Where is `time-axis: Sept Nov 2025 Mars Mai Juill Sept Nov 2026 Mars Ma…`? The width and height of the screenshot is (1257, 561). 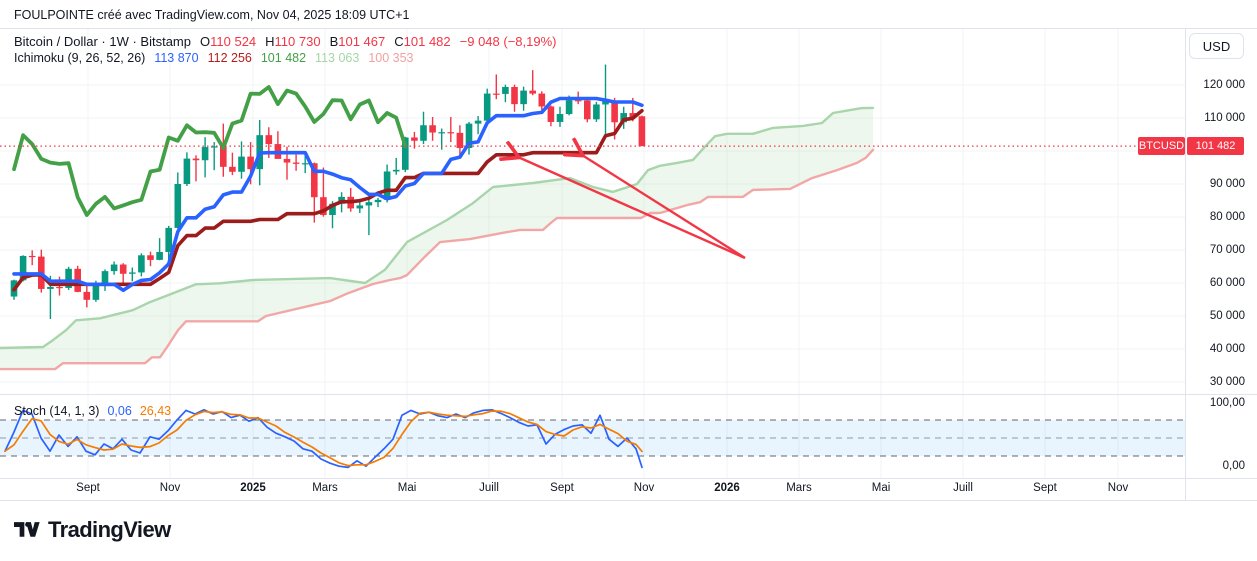 time-axis: Sept Nov 2025 Mars Mai Juill Sept Nov 2026 Mars Ma… is located at coordinates (592, 489).